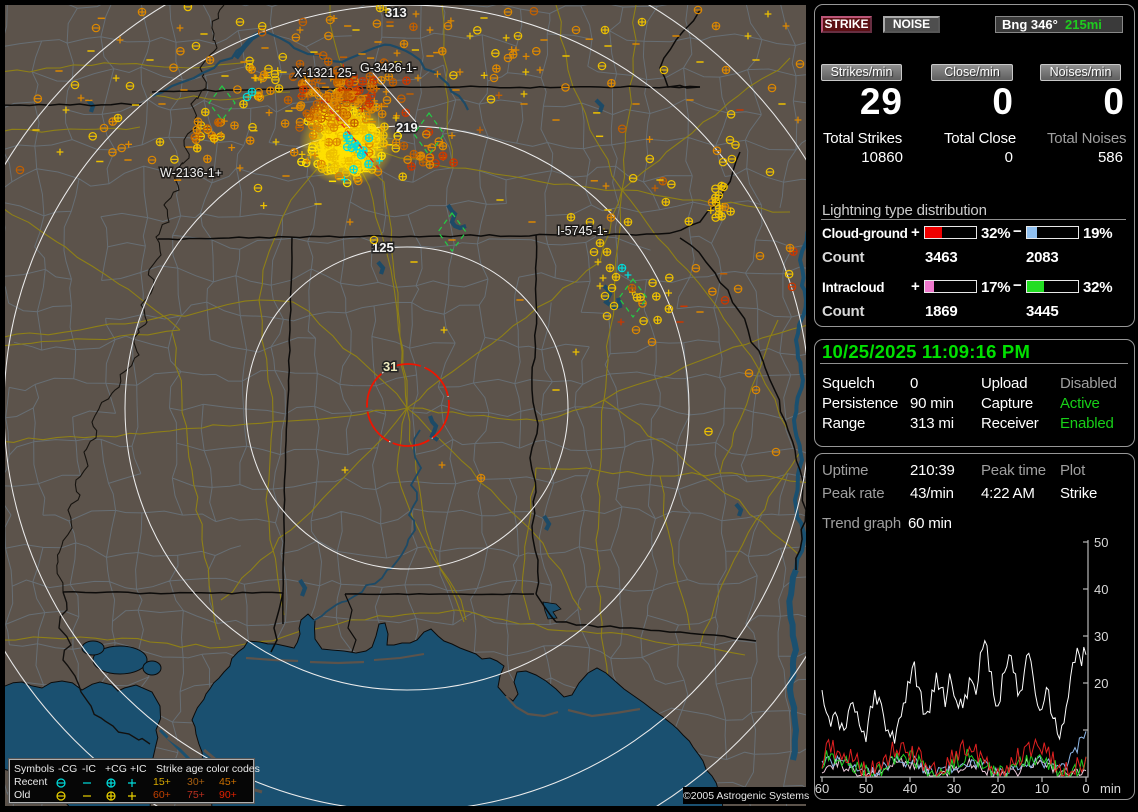 The width and height of the screenshot is (1138, 812). Describe the element at coordinates (191, 173) in the screenshot. I see `svg-text: W-2136-1+` at that location.